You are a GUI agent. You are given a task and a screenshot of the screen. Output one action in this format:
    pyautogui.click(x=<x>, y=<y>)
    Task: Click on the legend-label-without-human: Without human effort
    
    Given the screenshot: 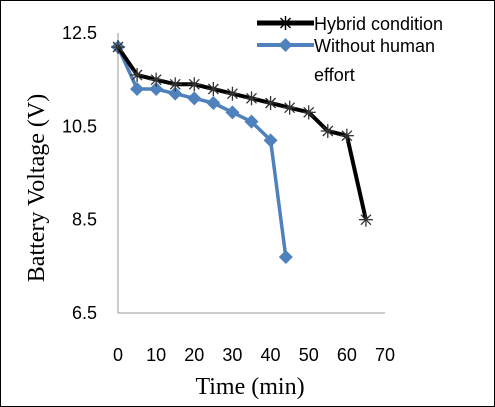 What is the action you would take?
    pyautogui.click(x=377, y=60)
    